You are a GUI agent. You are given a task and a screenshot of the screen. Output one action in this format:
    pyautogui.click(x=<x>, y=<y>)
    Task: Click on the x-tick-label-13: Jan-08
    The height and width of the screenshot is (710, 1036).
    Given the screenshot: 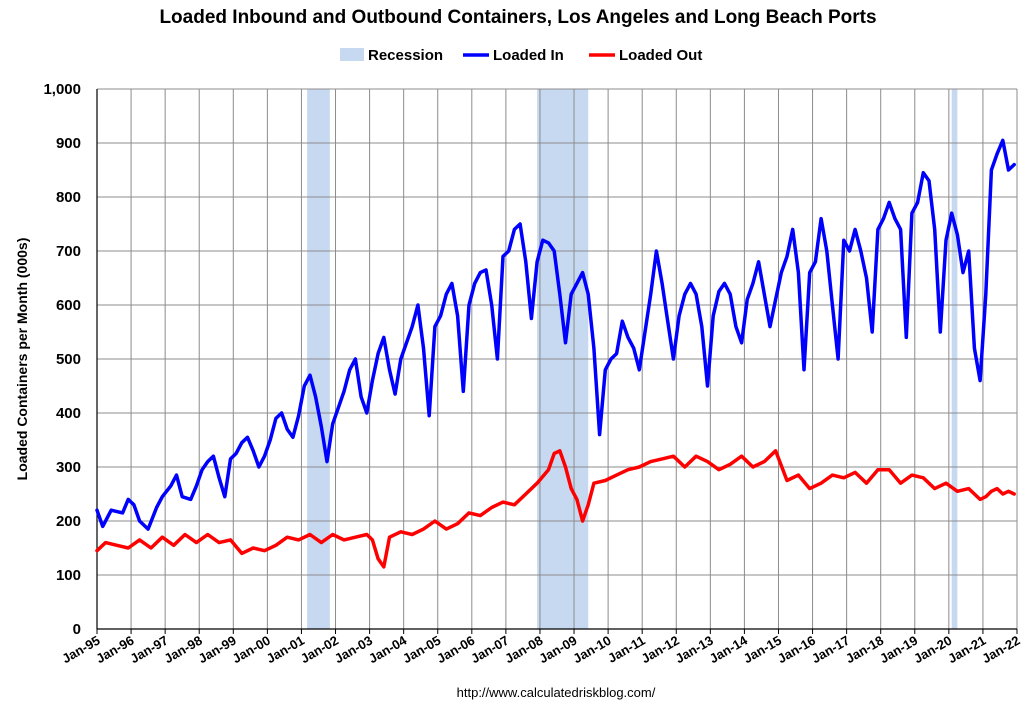 What is the action you would take?
    pyautogui.click(x=523, y=650)
    